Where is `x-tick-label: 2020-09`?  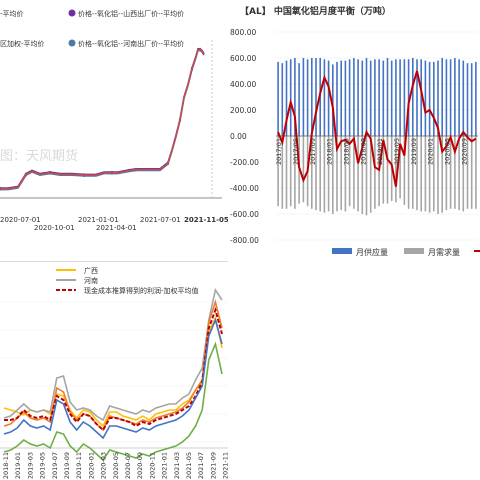 x-tick-label: 2020-09 is located at coordinates (140, 465).